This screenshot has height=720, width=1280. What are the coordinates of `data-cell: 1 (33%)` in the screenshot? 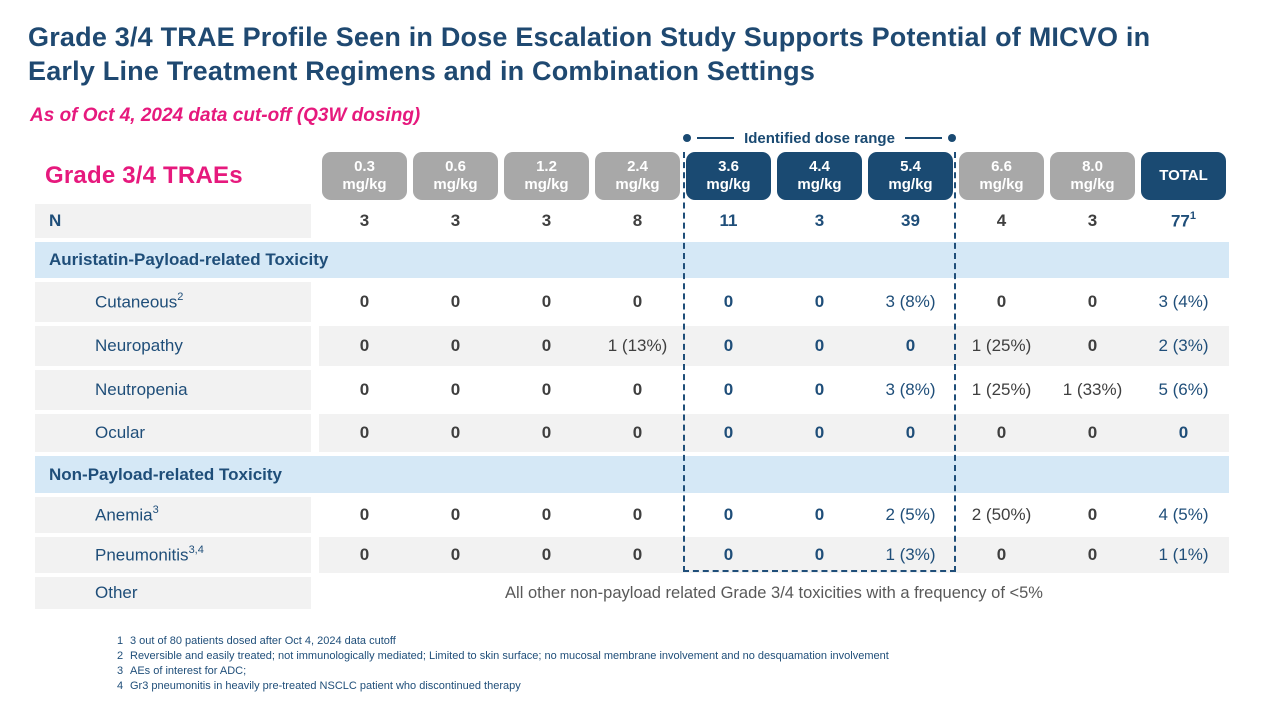 It's located at (1092, 389).